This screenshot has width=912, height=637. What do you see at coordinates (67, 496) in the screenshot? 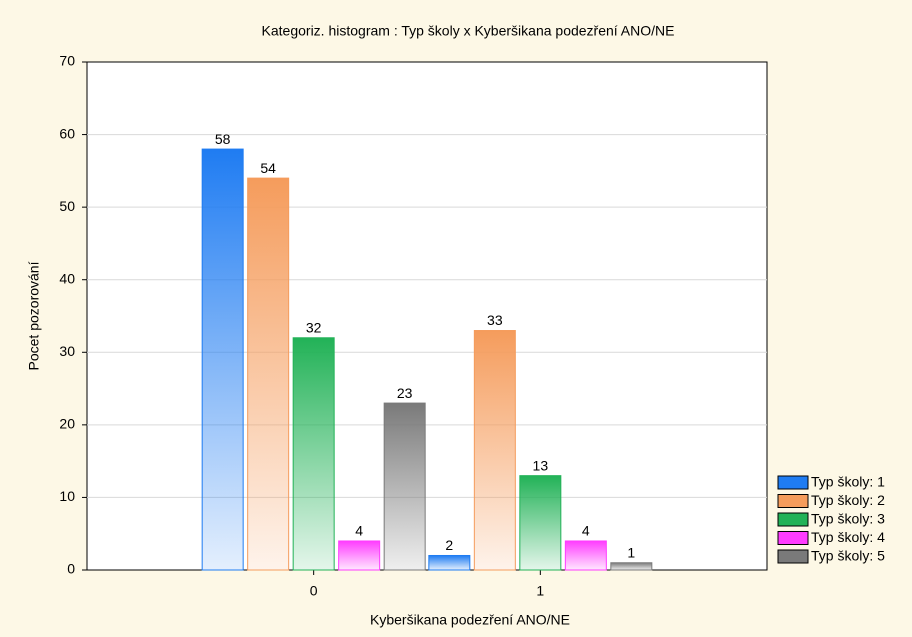
I see `y-tick-label: 10` at bounding box center [67, 496].